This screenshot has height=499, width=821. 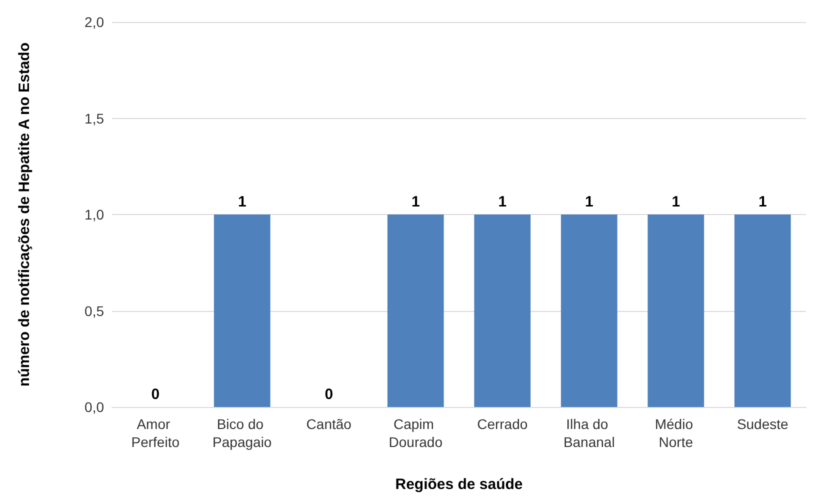 What do you see at coordinates (155, 433) in the screenshot?
I see `x-tick-label: Amor Perfeito` at bounding box center [155, 433].